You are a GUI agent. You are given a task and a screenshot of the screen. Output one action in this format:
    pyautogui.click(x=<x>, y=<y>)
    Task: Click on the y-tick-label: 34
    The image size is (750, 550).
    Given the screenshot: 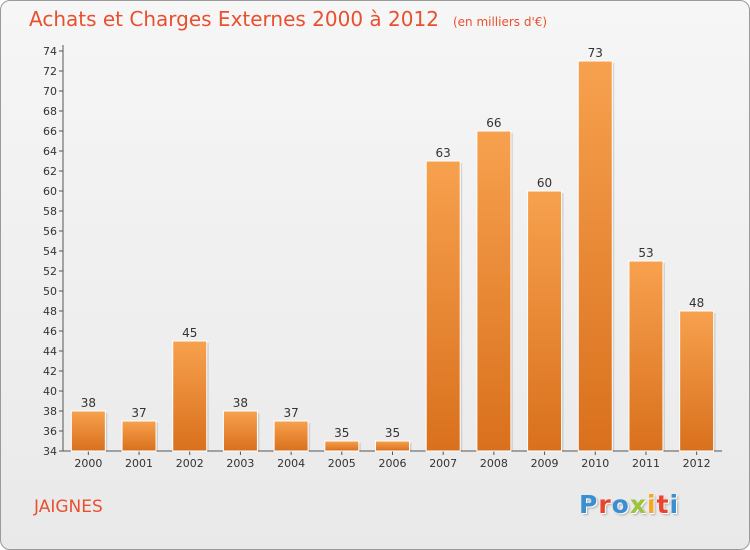 What is the action you would take?
    pyautogui.click(x=50, y=451)
    